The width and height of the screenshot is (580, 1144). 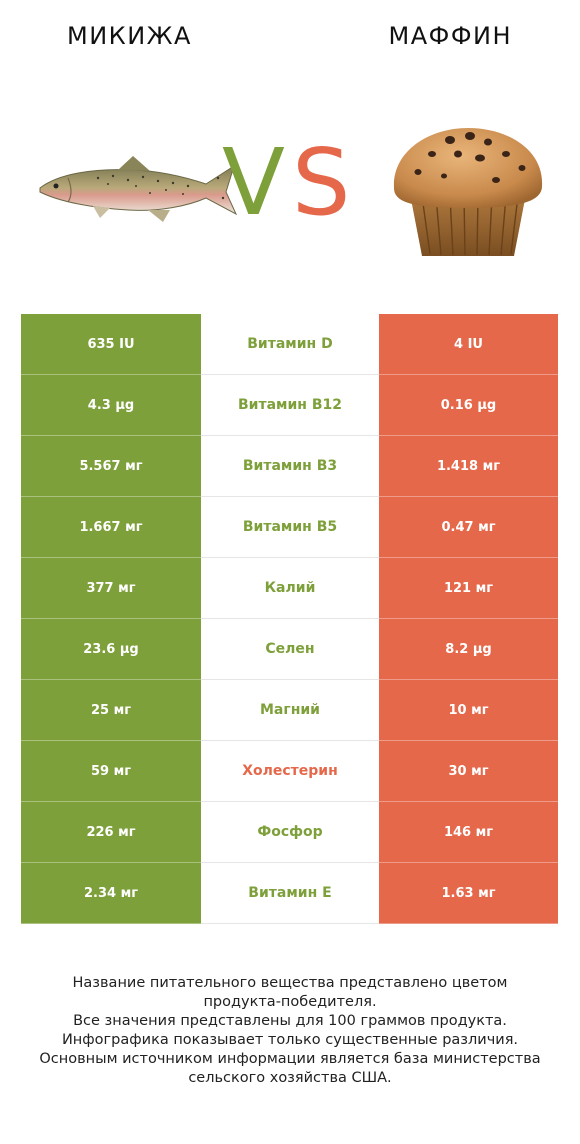 I want to click on nutrient-name: Магний, so click(x=290, y=710).